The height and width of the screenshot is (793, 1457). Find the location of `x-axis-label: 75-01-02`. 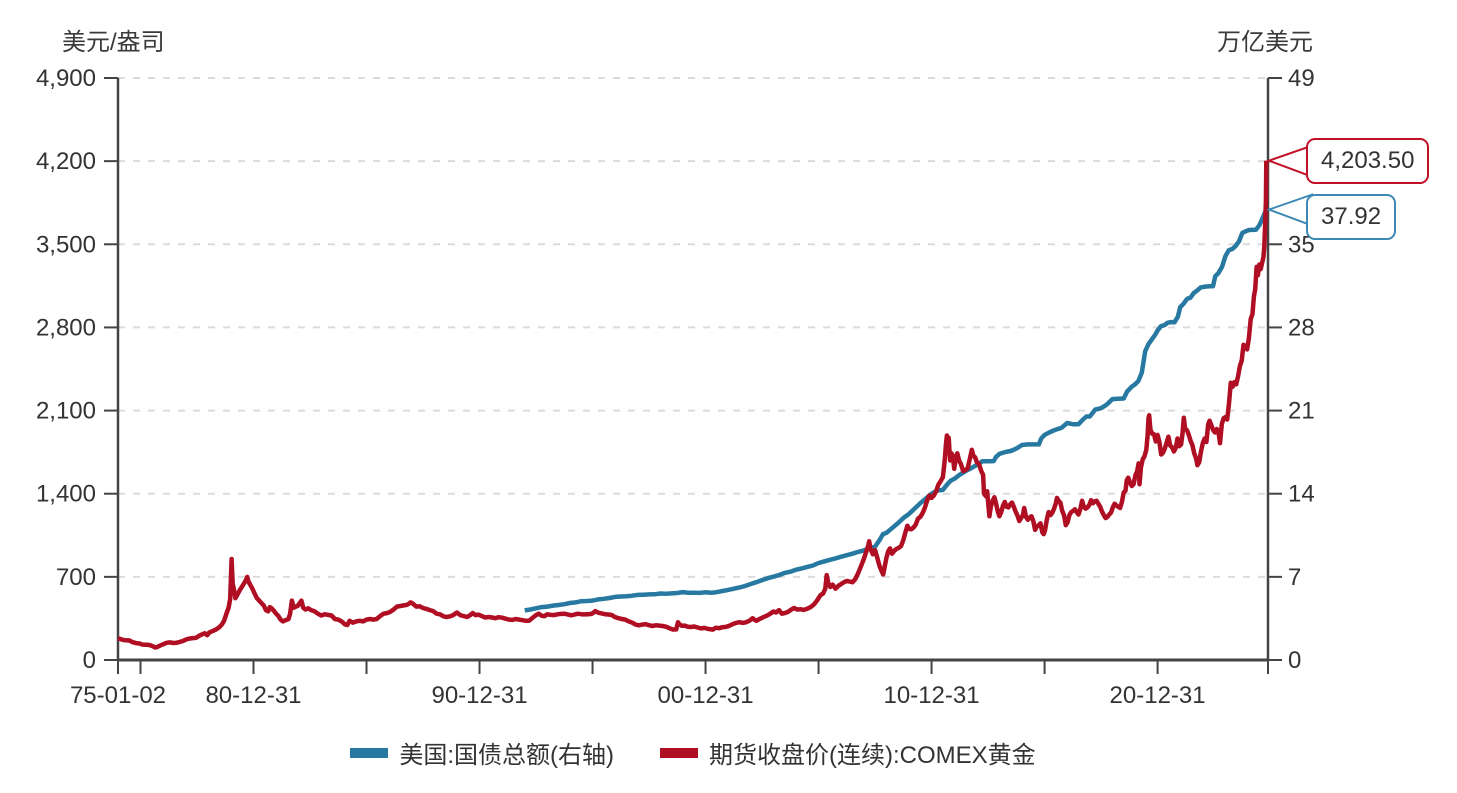

x-axis-label: 75-01-02 is located at coordinates (118, 695).